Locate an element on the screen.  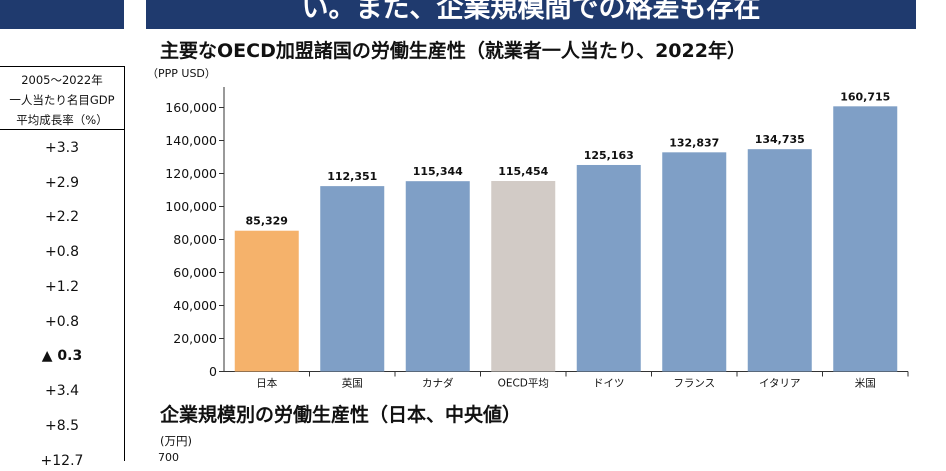
growth-row: ▲ 0.3 is located at coordinates (62, 356).